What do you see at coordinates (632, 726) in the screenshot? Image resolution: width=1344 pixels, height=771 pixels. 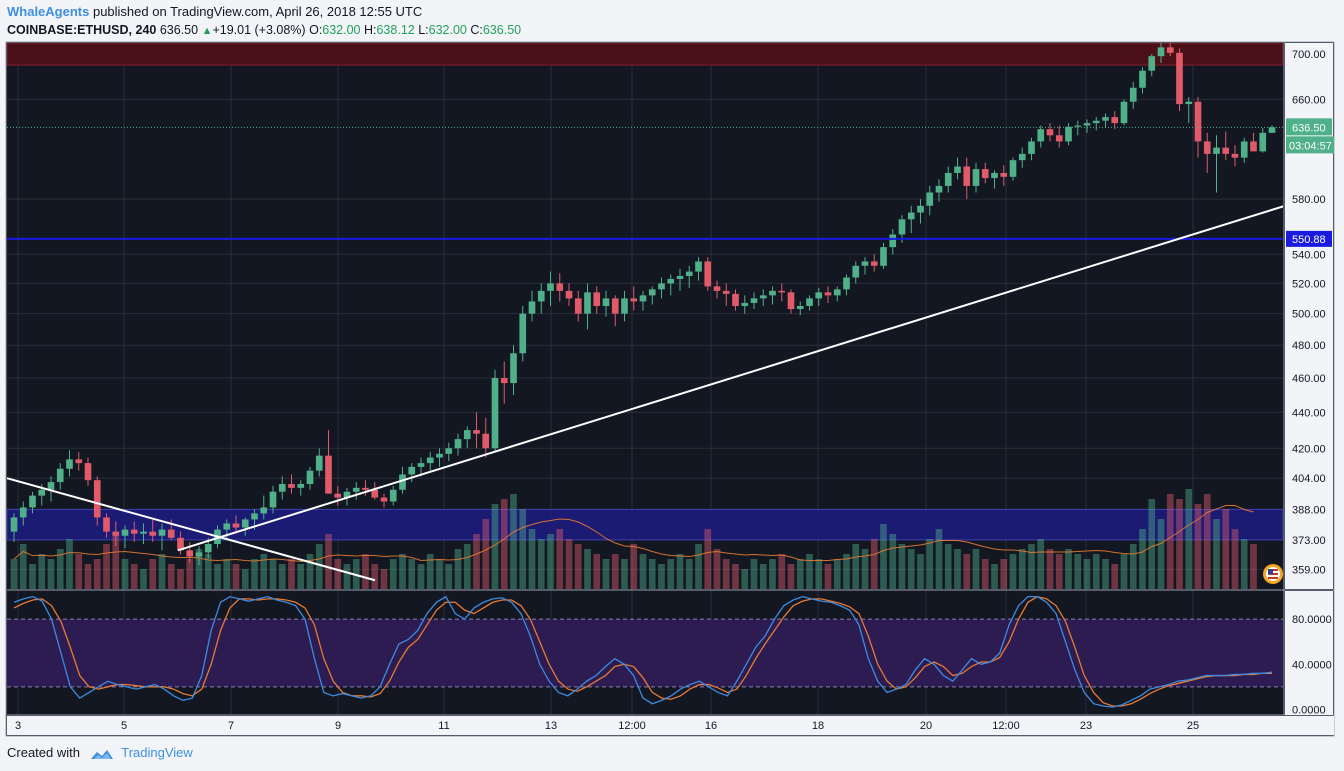 I see `time-tick-label: 12:00` at bounding box center [632, 726].